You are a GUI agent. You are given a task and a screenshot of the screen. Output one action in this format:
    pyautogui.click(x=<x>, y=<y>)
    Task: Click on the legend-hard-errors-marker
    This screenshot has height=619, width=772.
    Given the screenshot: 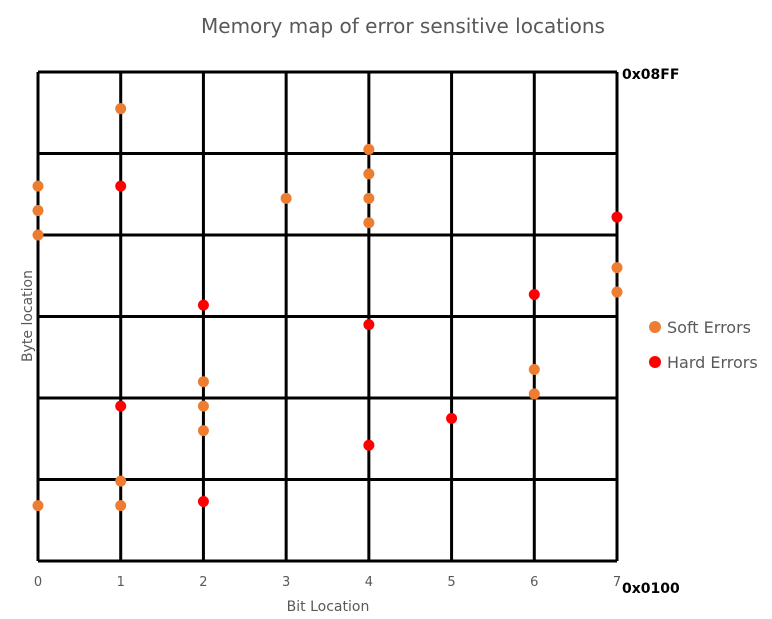 What is the action you would take?
    pyautogui.click(x=655, y=362)
    